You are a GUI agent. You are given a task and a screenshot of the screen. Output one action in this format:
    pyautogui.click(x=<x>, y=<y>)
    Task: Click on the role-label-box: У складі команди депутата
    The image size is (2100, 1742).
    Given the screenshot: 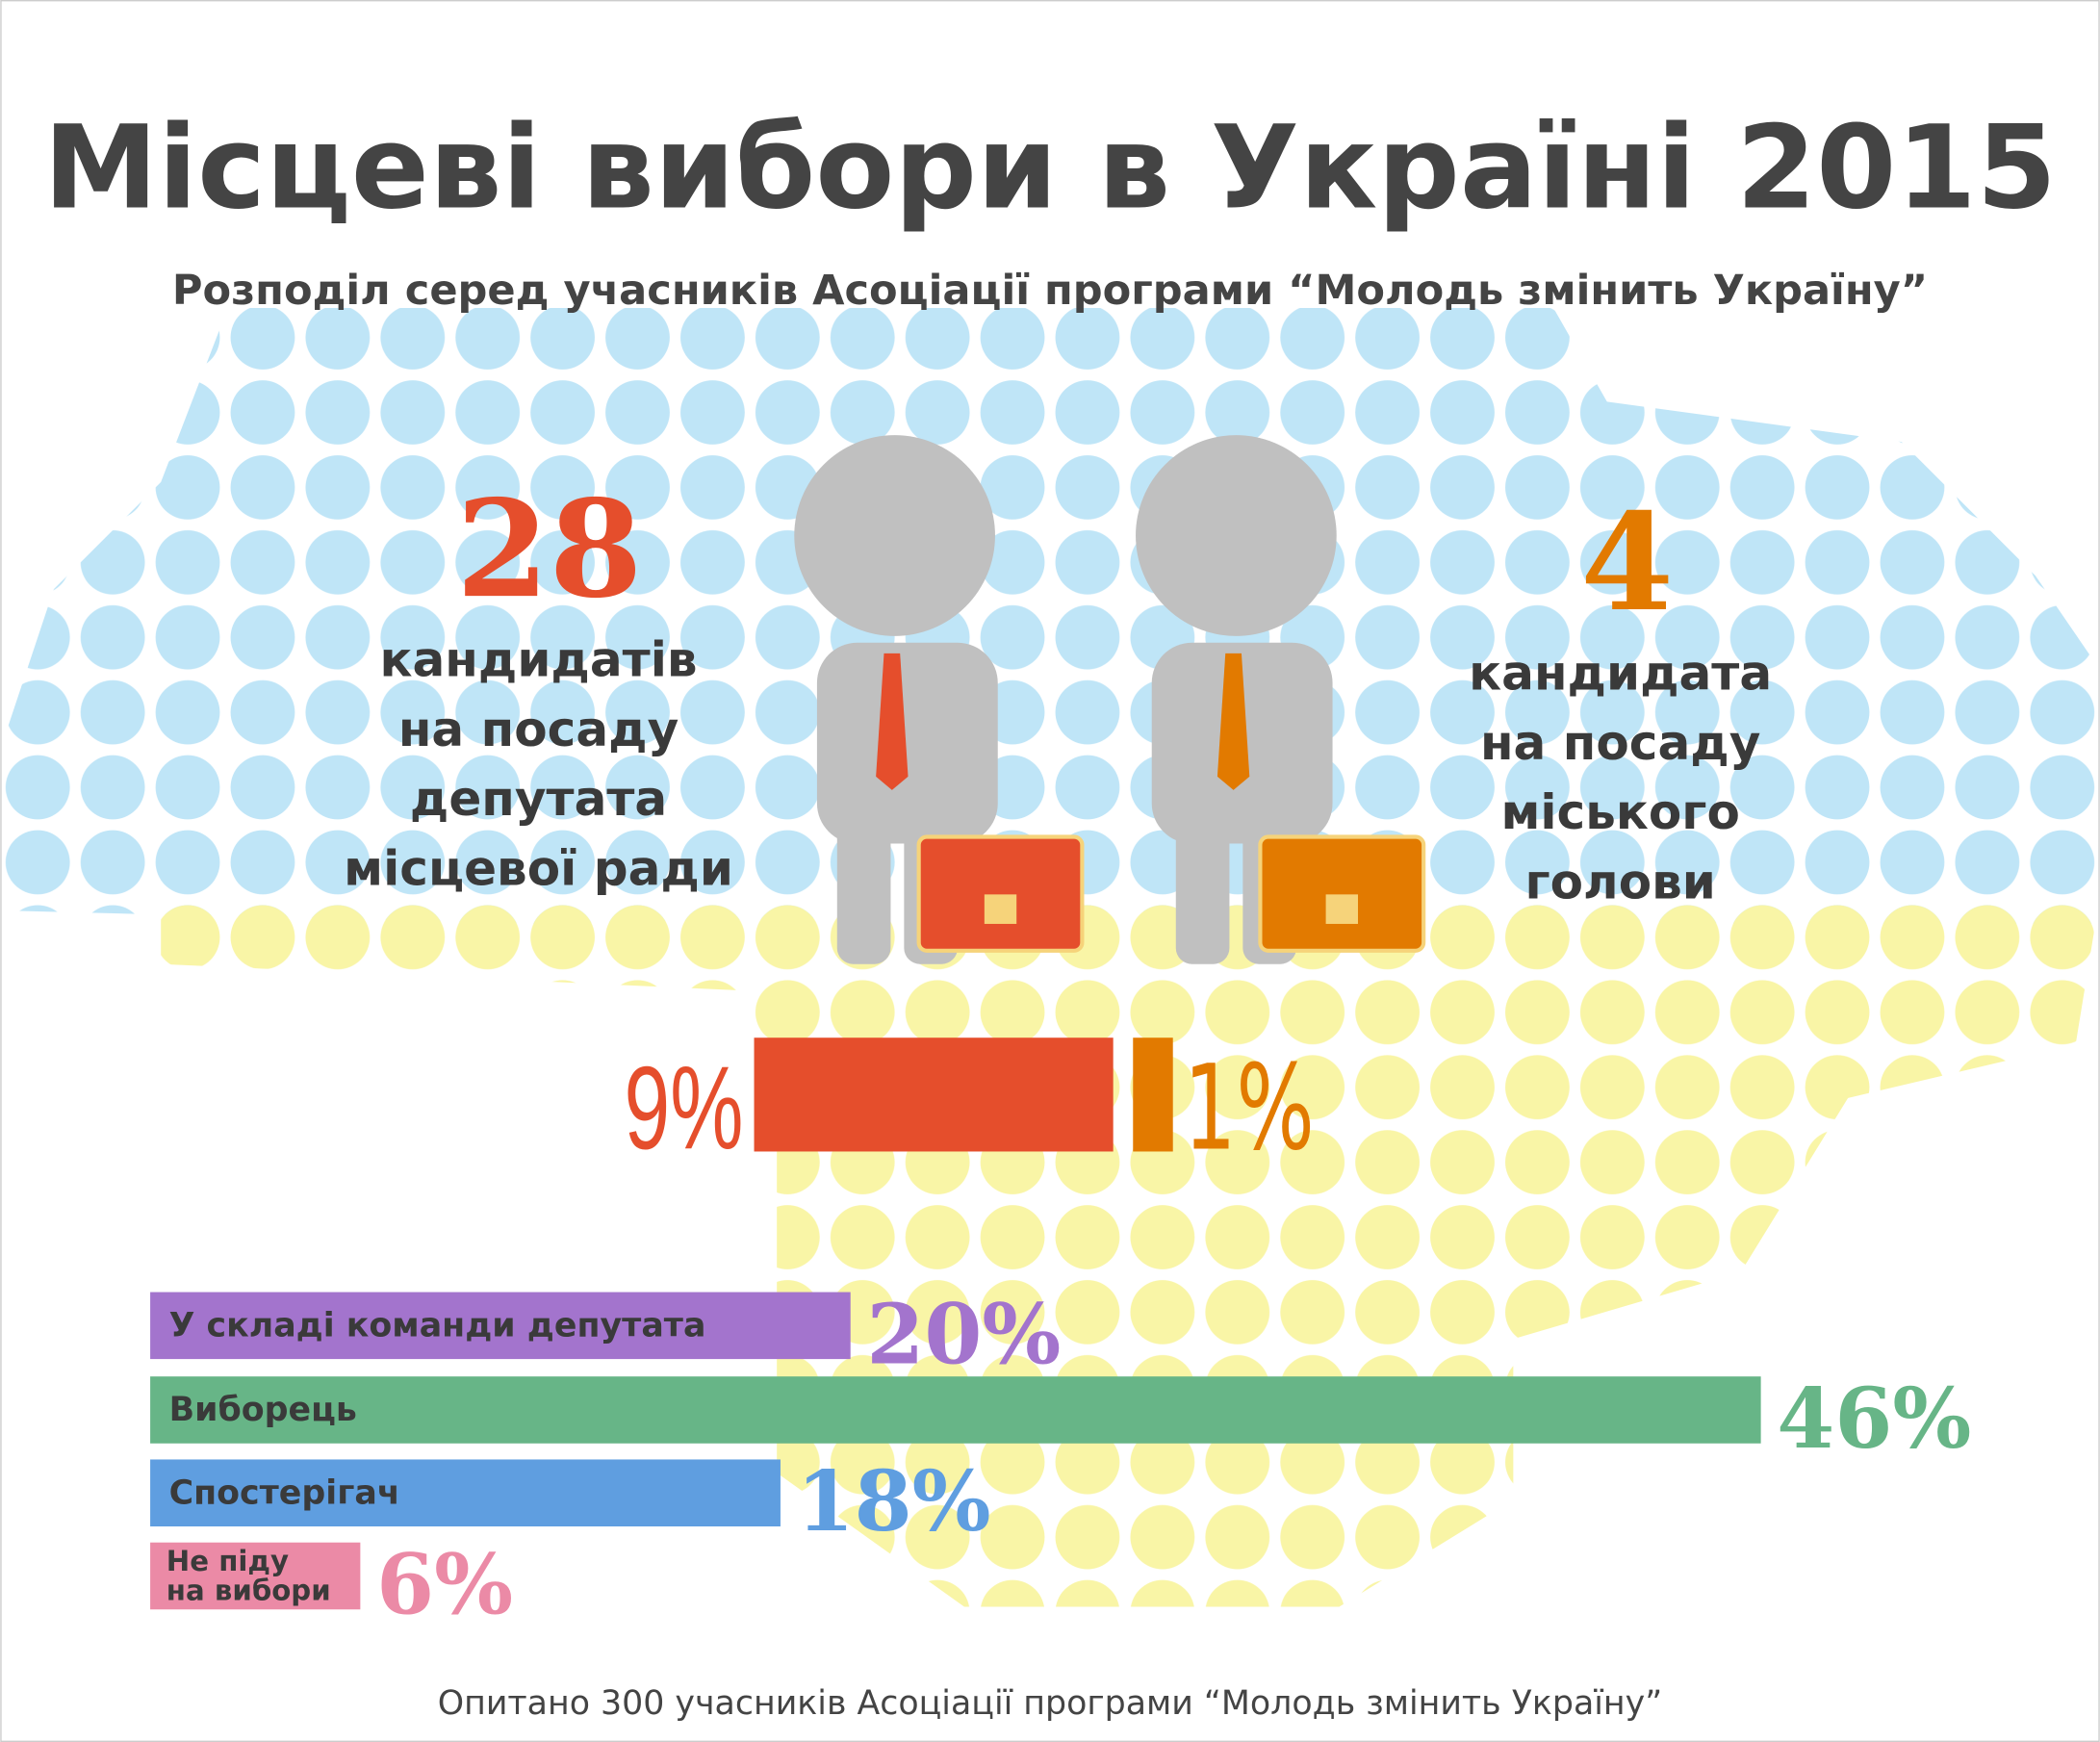 What is the action you would take?
    pyautogui.click(x=437, y=1325)
    